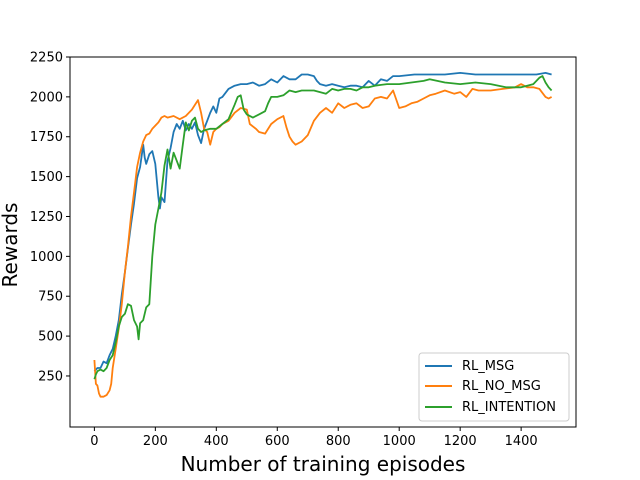  I want to click on x-tick-label: 600, so click(277, 441).